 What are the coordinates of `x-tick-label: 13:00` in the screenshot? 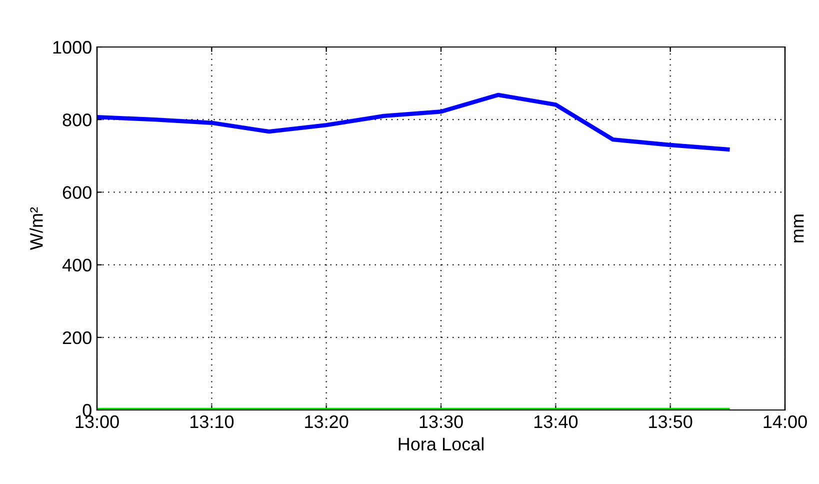 It's located at (97, 421).